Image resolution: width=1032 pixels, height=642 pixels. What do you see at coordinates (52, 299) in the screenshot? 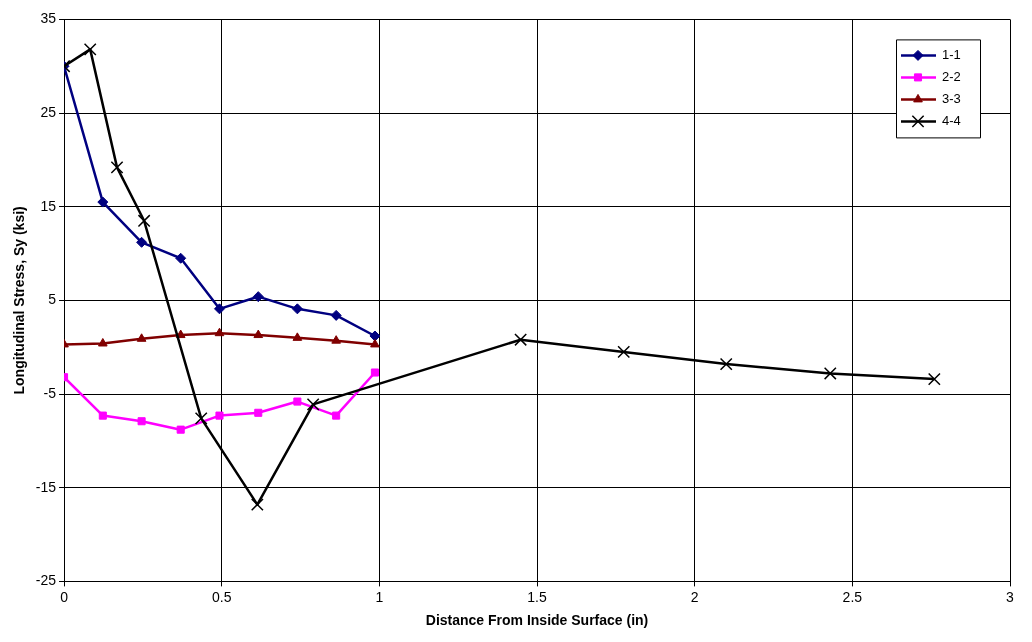
I see `y-tick-label: 5` at bounding box center [52, 299].